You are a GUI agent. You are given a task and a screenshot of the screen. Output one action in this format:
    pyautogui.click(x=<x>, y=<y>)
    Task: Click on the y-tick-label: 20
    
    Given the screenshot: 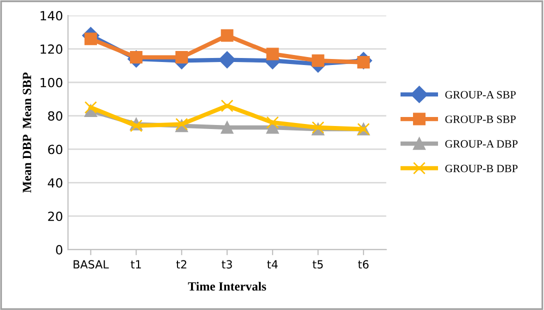 What is the action you would take?
    pyautogui.click(x=55, y=217)
    